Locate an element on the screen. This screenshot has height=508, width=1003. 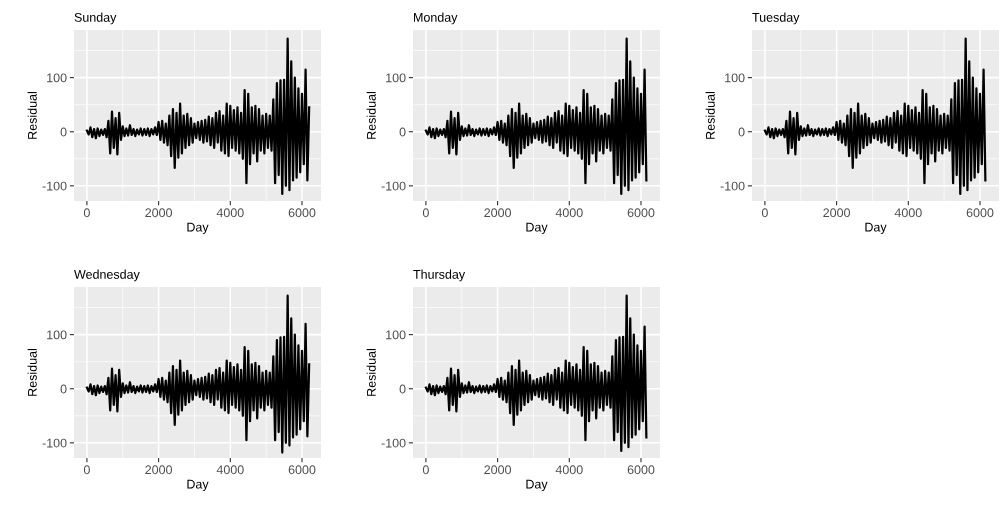
chart-title: Sunday is located at coordinates (95, 18).